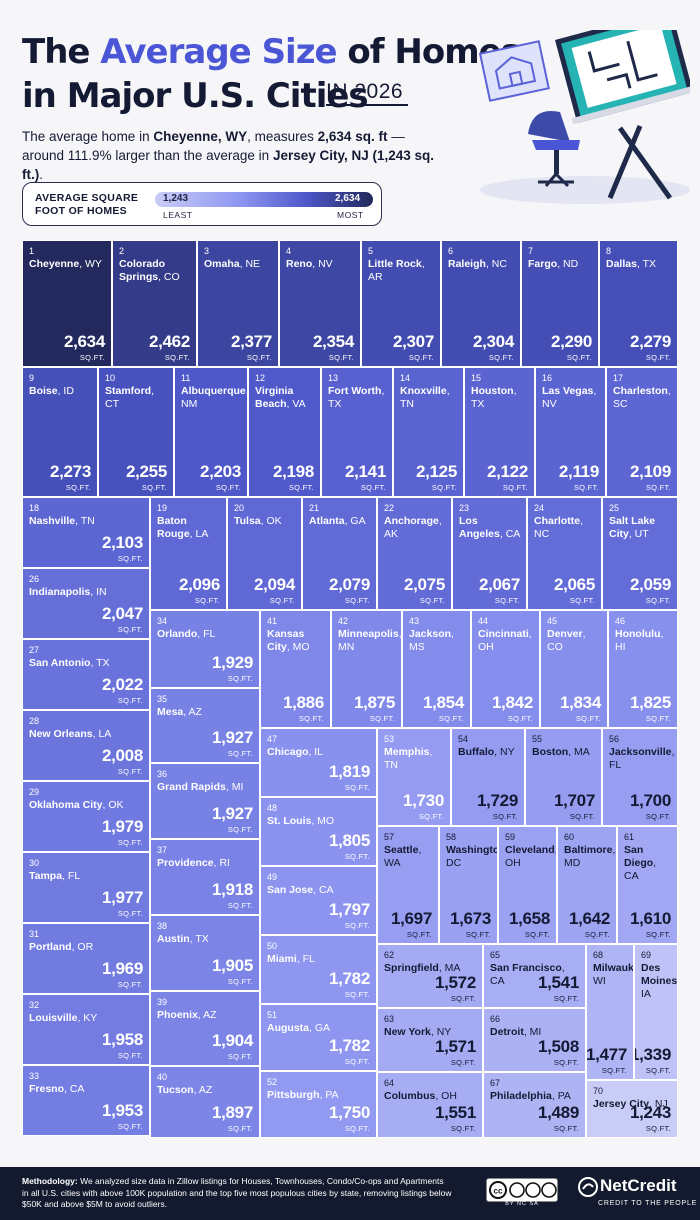 The width and height of the screenshot is (700, 1220). Describe the element at coordinates (650, 702) in the screenshot. I see `cell-value: 1,825` at that location.